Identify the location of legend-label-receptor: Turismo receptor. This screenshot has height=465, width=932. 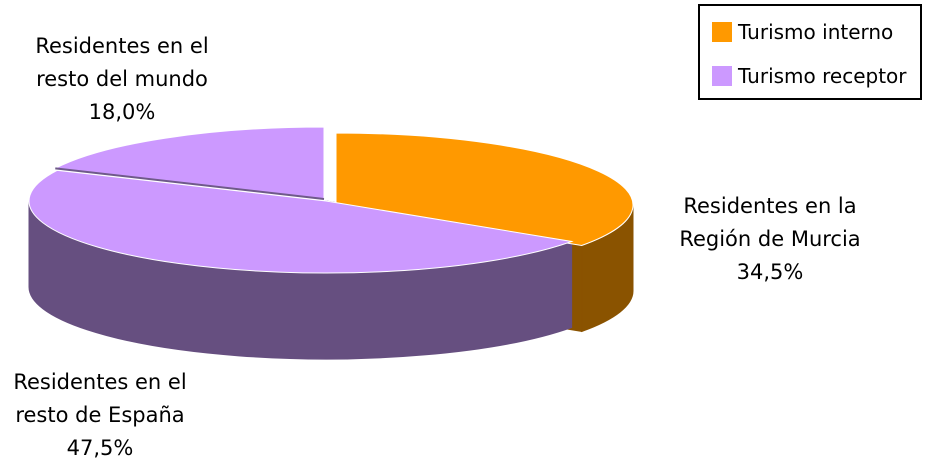
(822, 76).